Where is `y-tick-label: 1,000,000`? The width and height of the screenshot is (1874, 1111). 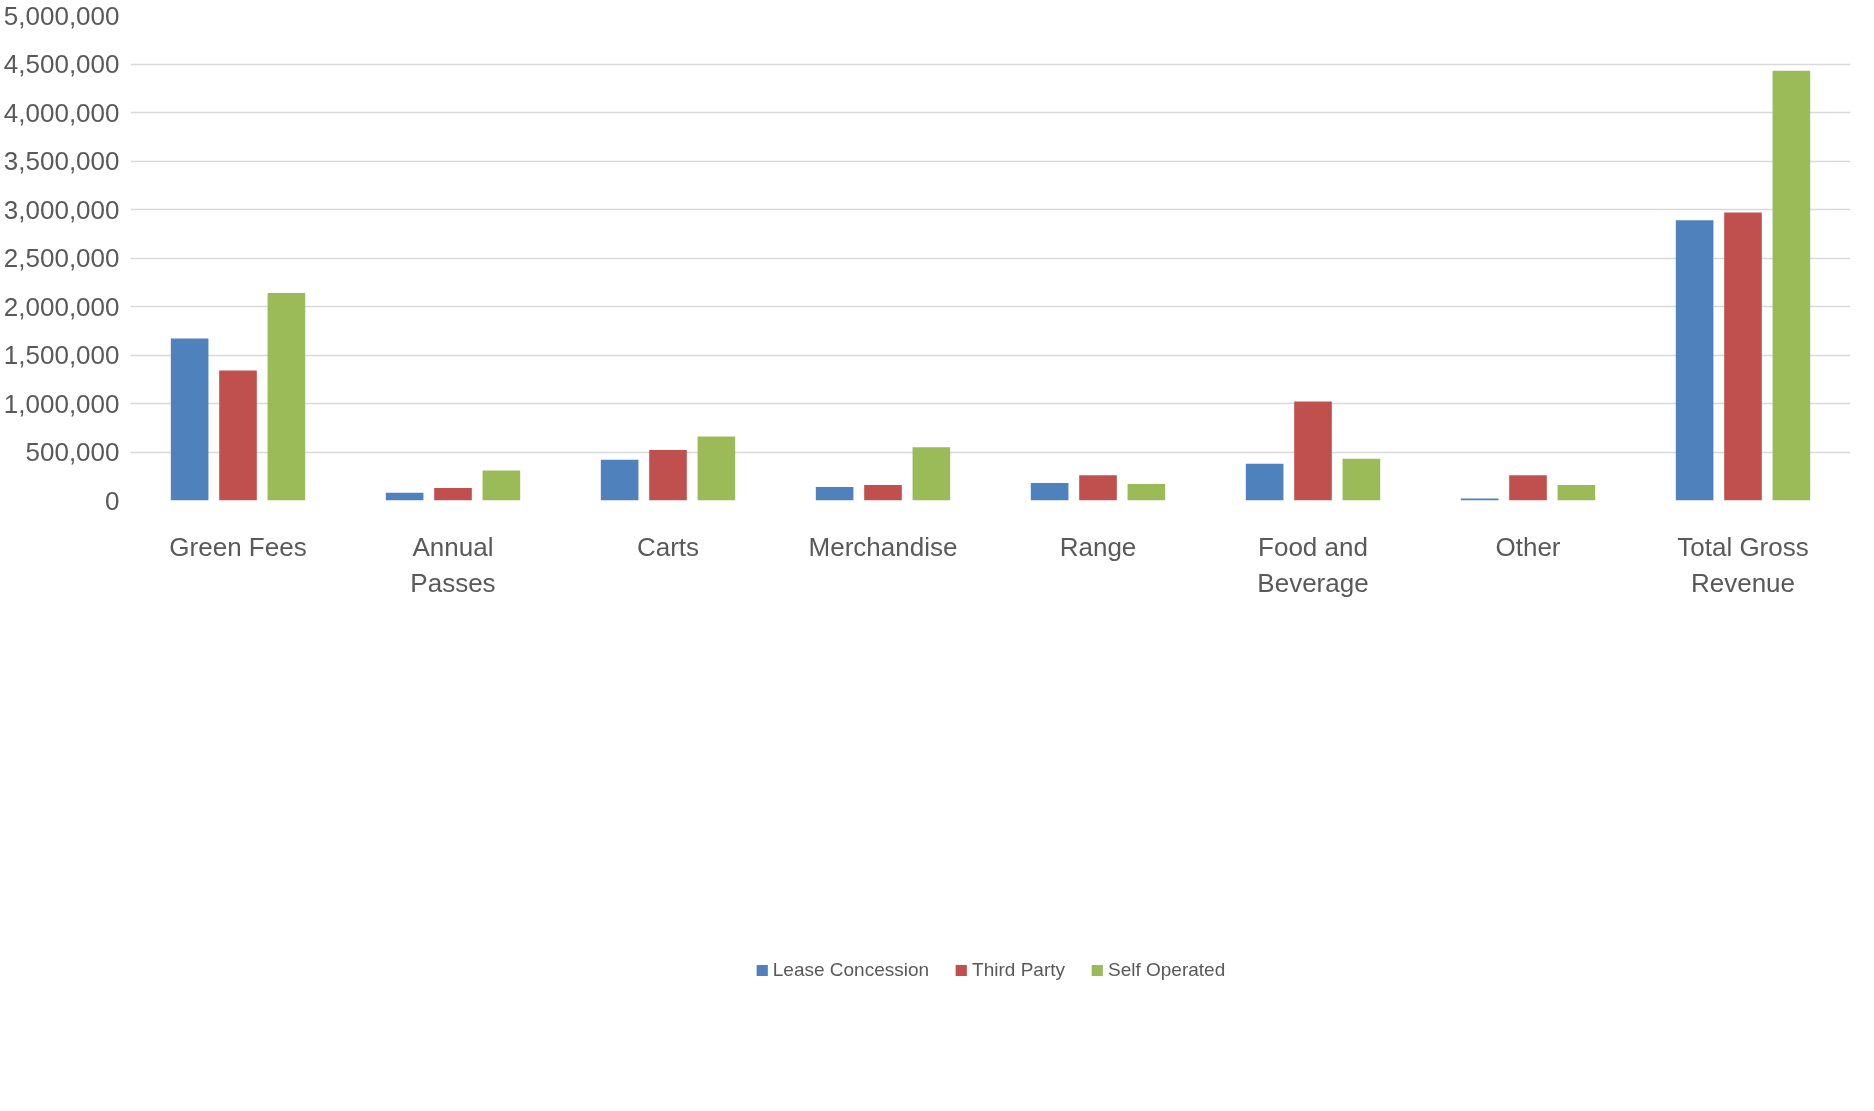
y-tick-label: 1,000,000 is located at coordinates (61, 403).